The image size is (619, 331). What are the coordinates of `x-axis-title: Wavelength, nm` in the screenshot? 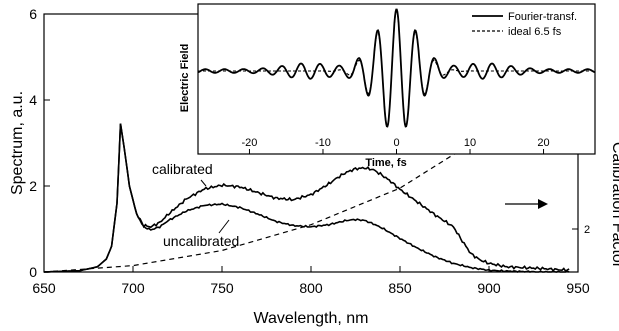 It's located at (310, 318).